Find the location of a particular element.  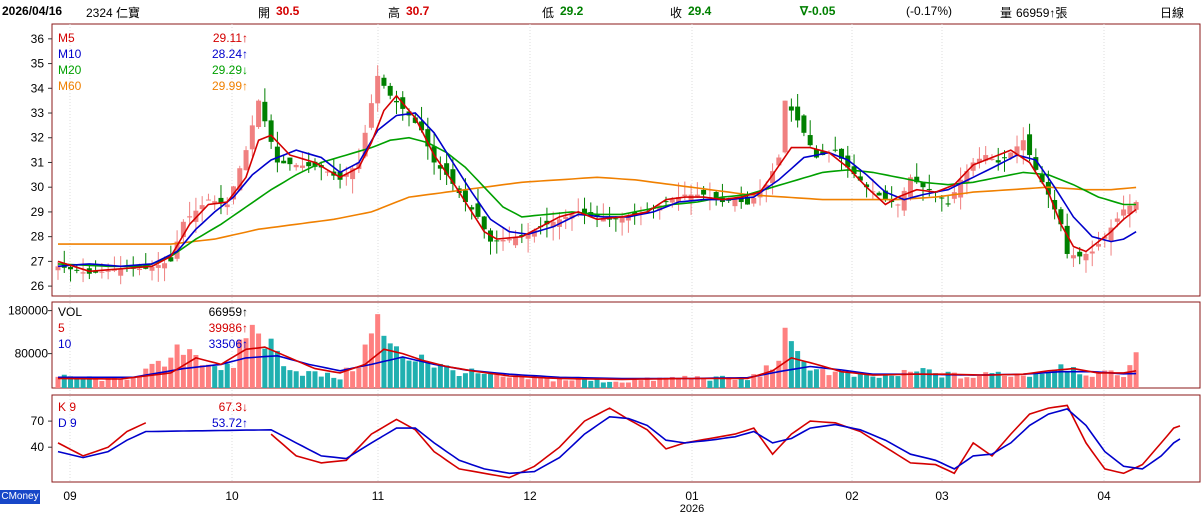

price-y-tick-label: 31 is located at coordinates (38, 162).